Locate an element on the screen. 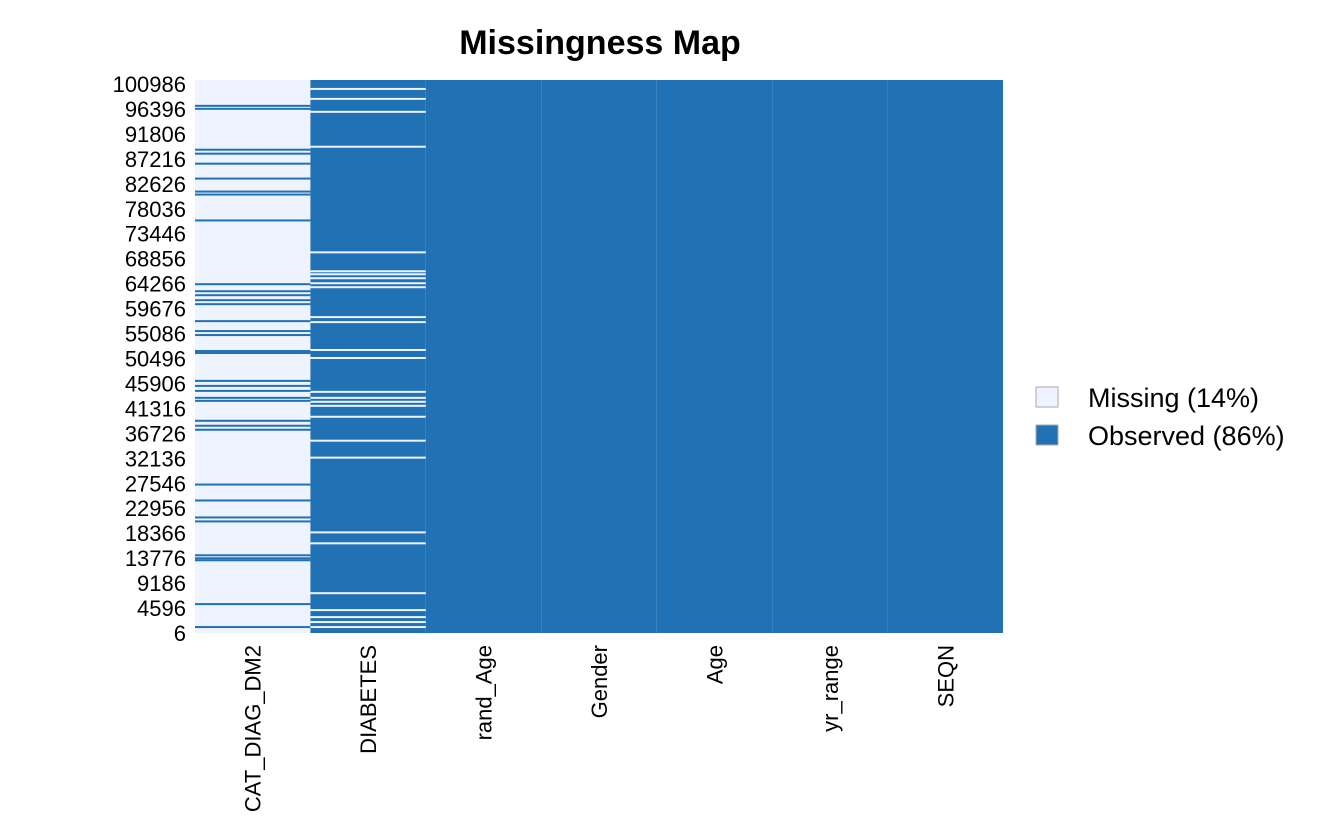 The image size is (1344, 830). chart-title: Missingness Map is located at coordinates (600, 43).